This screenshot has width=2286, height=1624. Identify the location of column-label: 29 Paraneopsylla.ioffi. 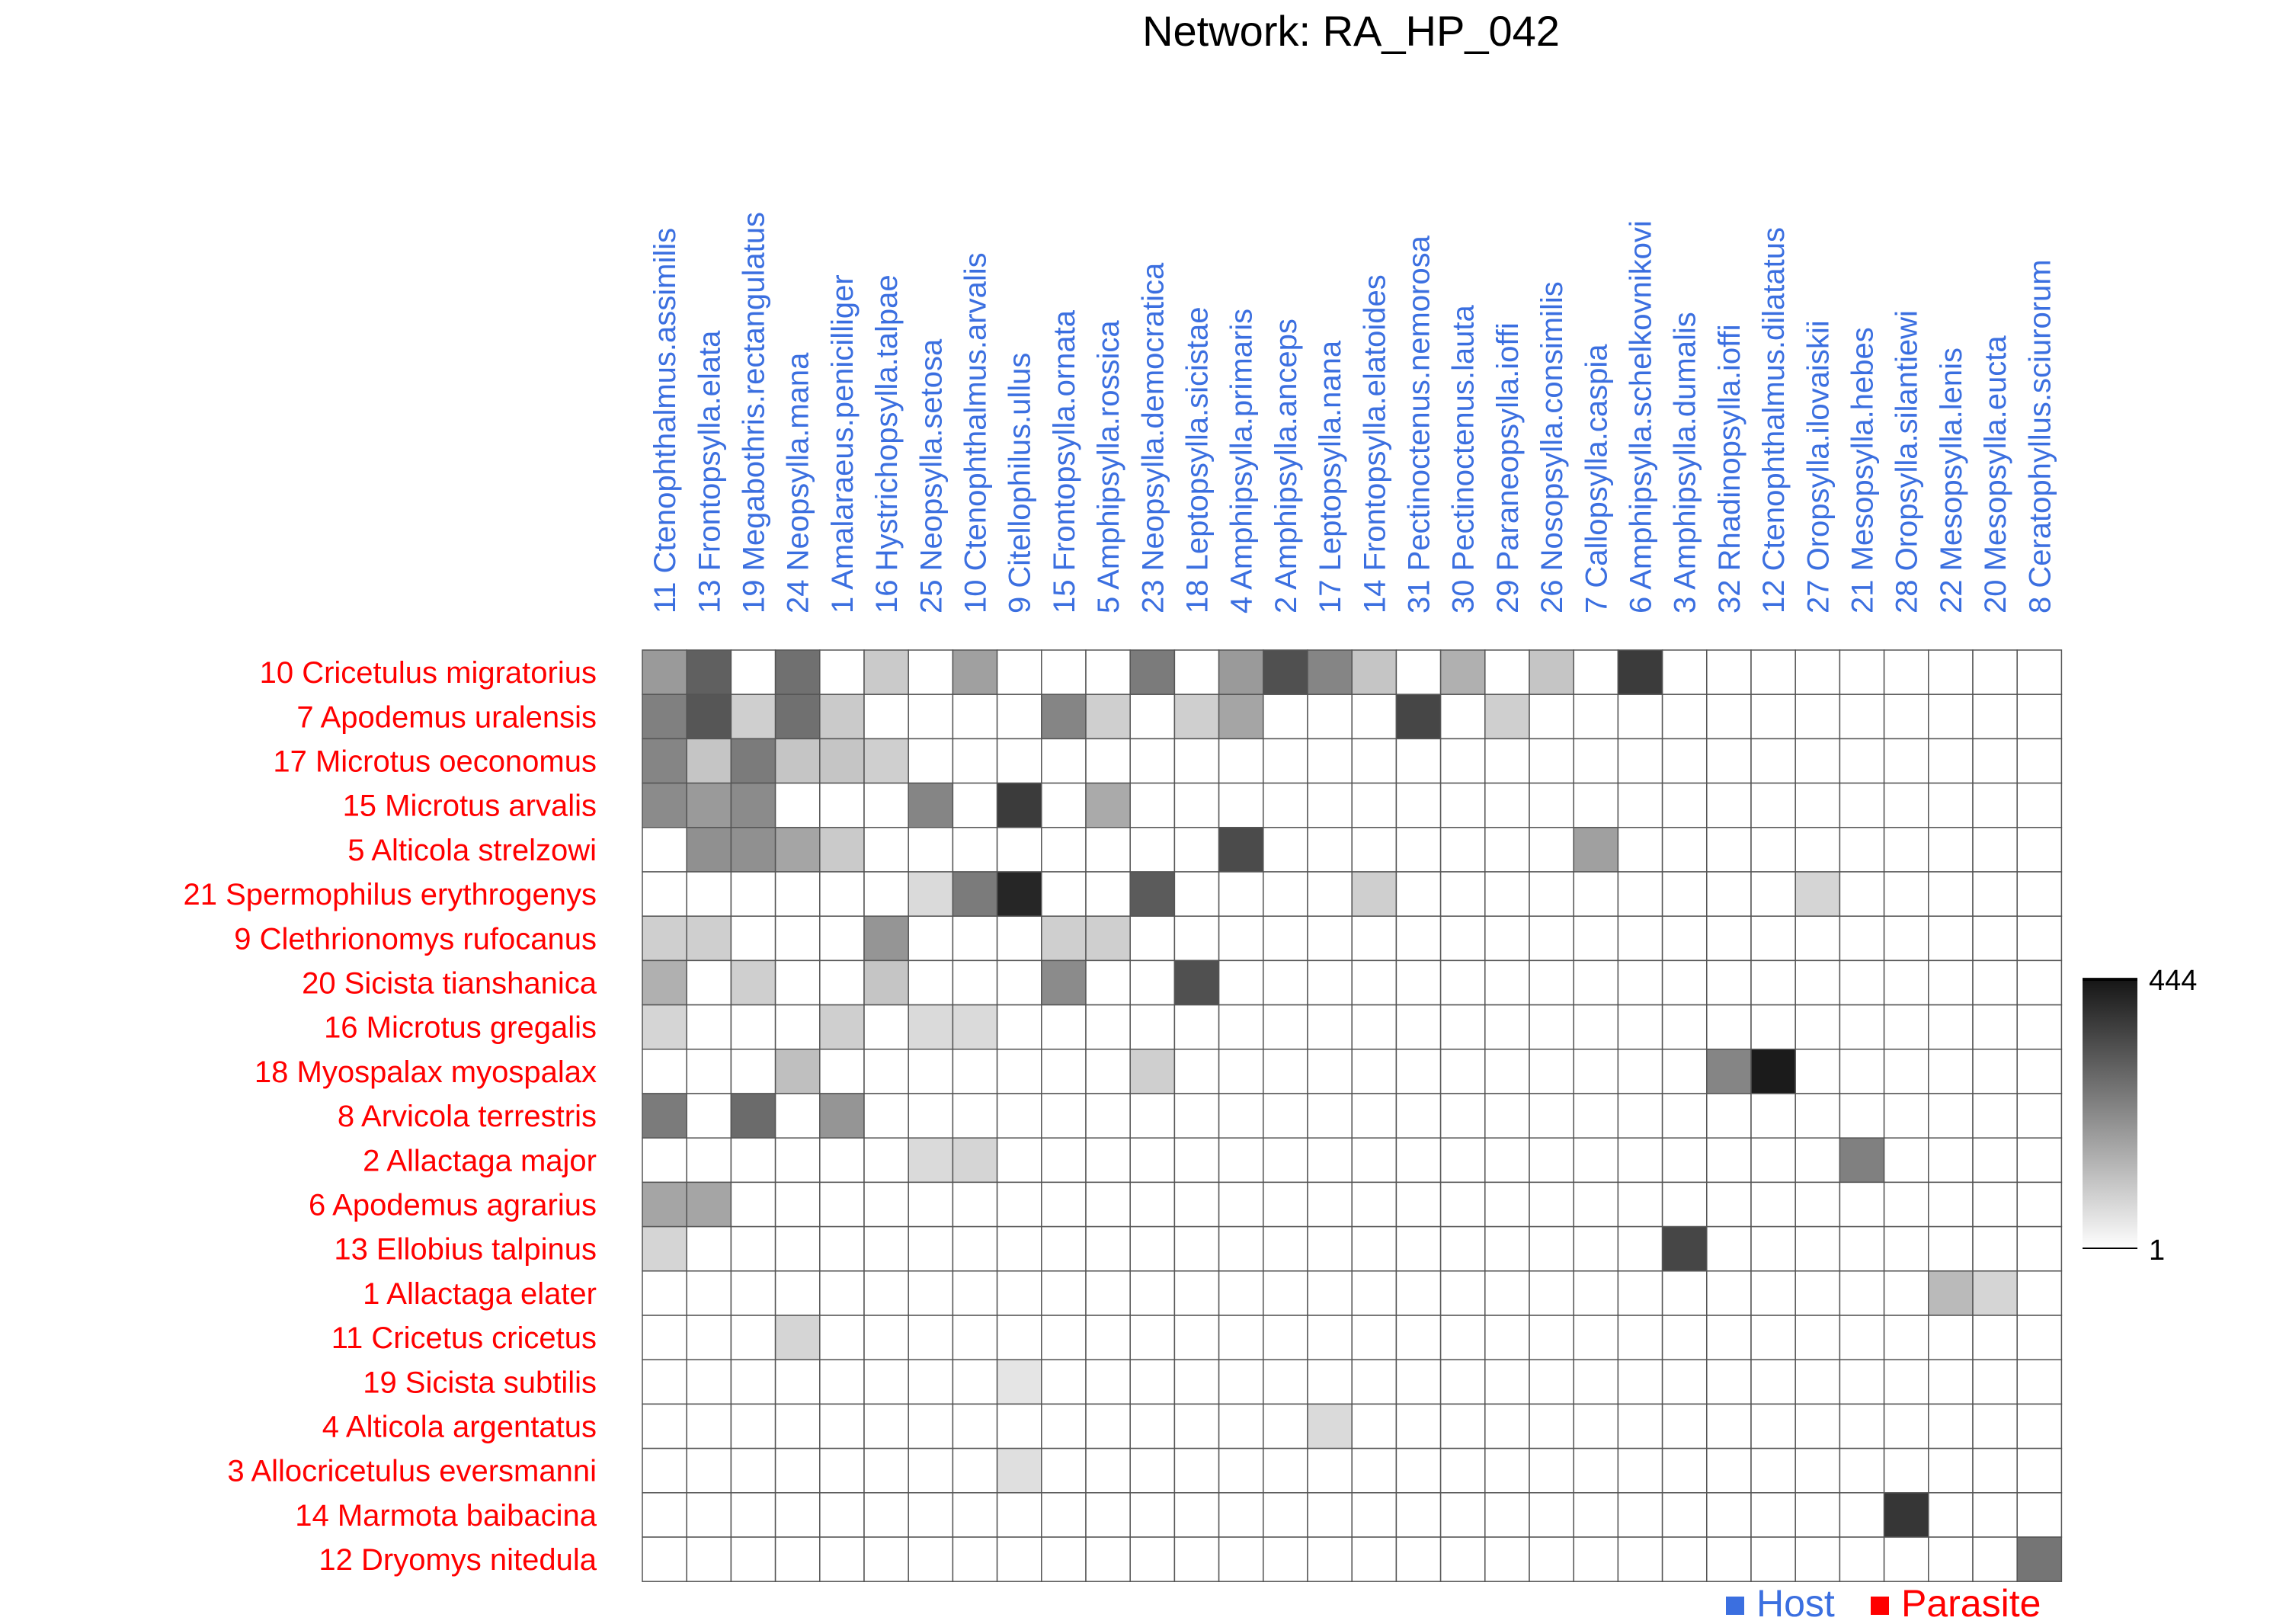
(1508, 467).